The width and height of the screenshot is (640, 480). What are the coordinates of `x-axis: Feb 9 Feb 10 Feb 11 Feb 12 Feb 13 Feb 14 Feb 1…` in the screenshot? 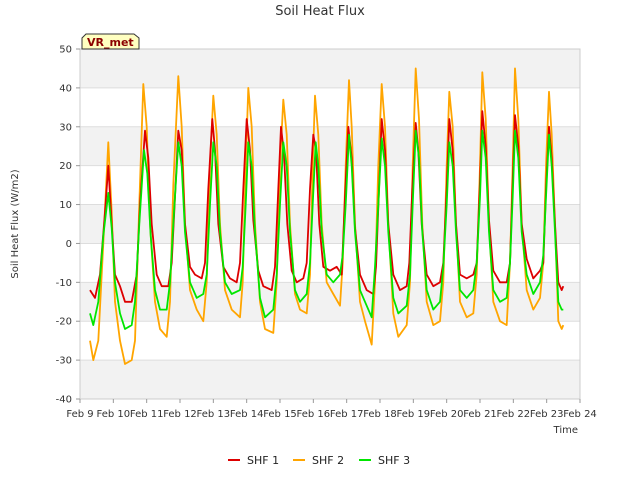 It's located at (331, 409).